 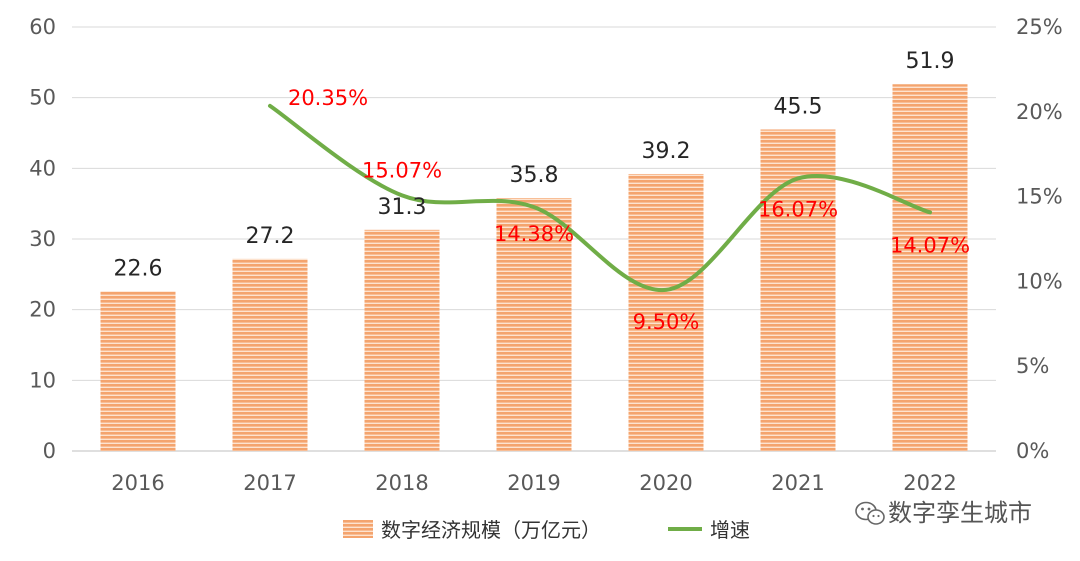 I want to click on rate-value-label: 16.07%, so click(x=798, y=209).